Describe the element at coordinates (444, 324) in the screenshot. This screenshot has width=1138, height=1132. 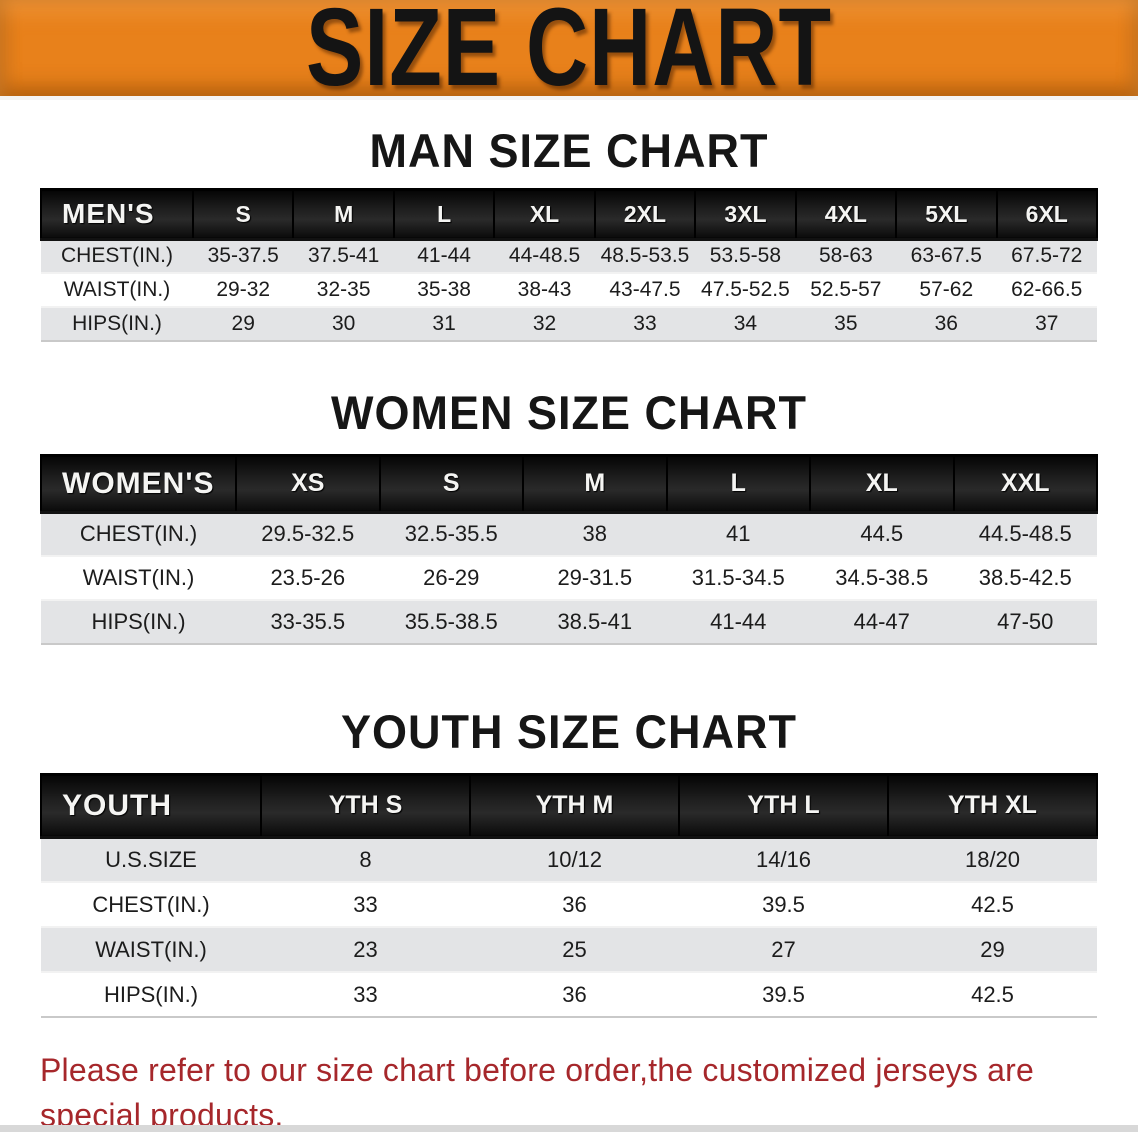
I see `measurement-value: 31` at that location.